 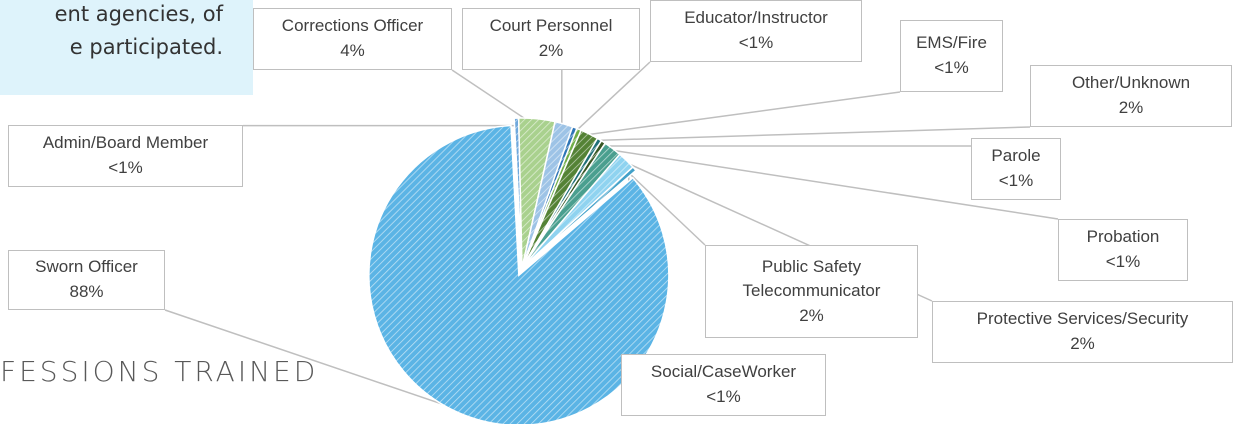 I want to click on category-label: Protective Services/Security, so click(x=1082, y=319).